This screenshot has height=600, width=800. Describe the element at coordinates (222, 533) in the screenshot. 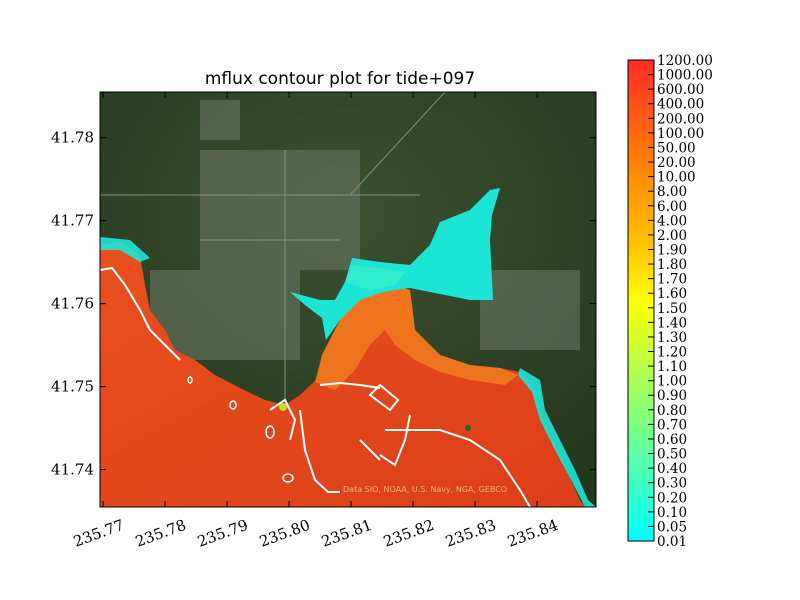

I see `x-tick-label: 235.79` at that location.